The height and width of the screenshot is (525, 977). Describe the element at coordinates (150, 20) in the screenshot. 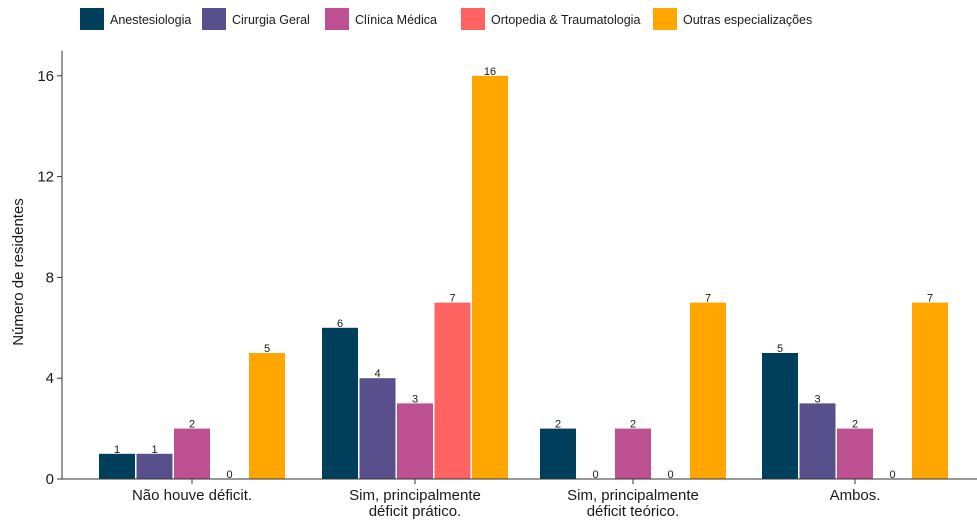

I see `legend-label: Anestesiologia` at that location.